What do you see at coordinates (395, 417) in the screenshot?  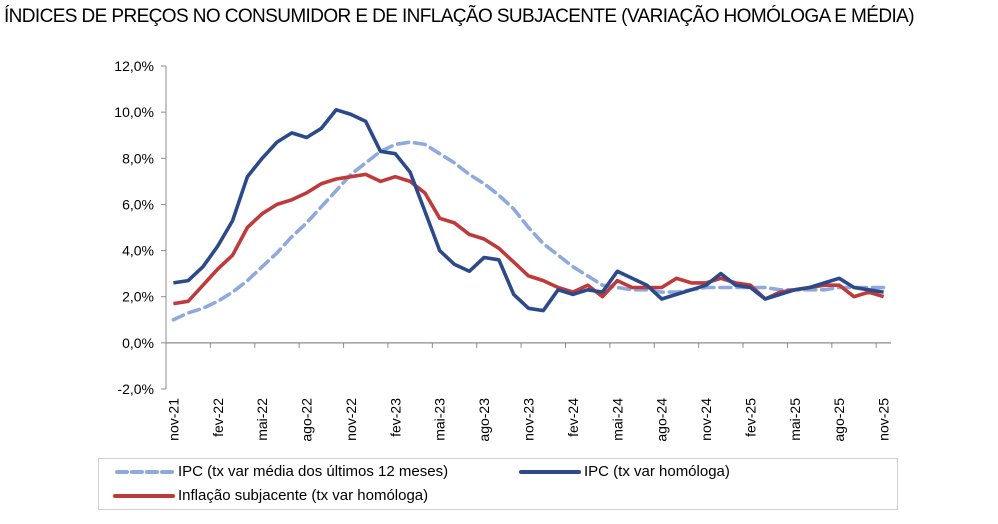 I see `x-tick-label: fev-23` at bounding box center [395, 417].